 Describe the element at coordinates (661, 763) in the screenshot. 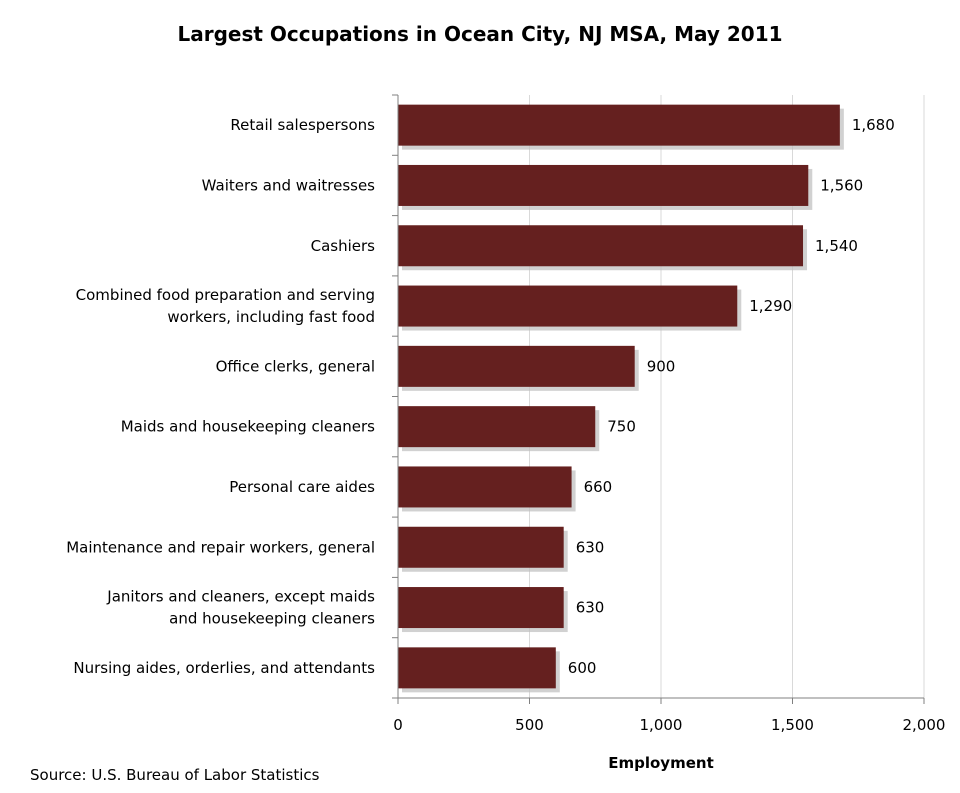

I see `x-axis-title: Employment` at that location.